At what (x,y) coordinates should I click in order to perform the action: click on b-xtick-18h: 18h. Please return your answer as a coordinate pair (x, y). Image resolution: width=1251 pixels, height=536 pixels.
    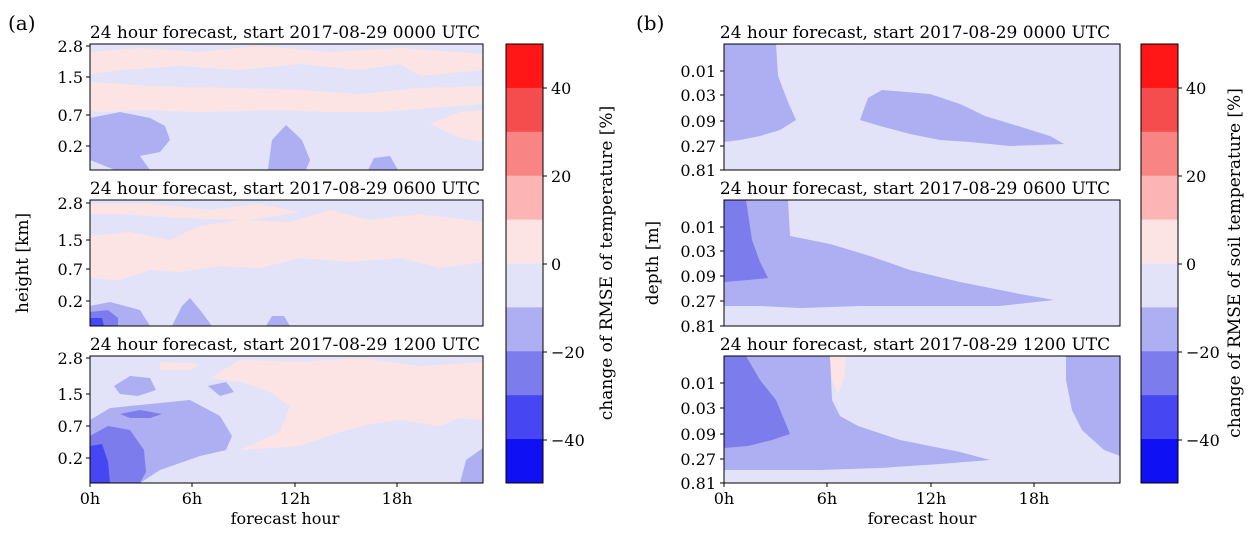
    Looking at the image, I should click on (1034, 498).